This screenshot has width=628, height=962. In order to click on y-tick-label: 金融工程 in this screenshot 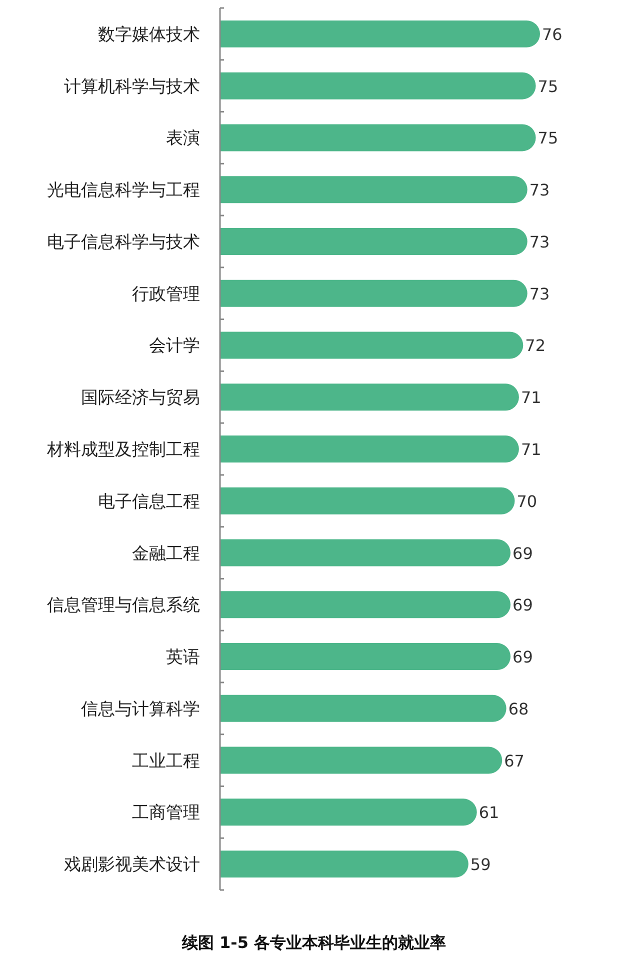, I will do `click(166, 554)`.